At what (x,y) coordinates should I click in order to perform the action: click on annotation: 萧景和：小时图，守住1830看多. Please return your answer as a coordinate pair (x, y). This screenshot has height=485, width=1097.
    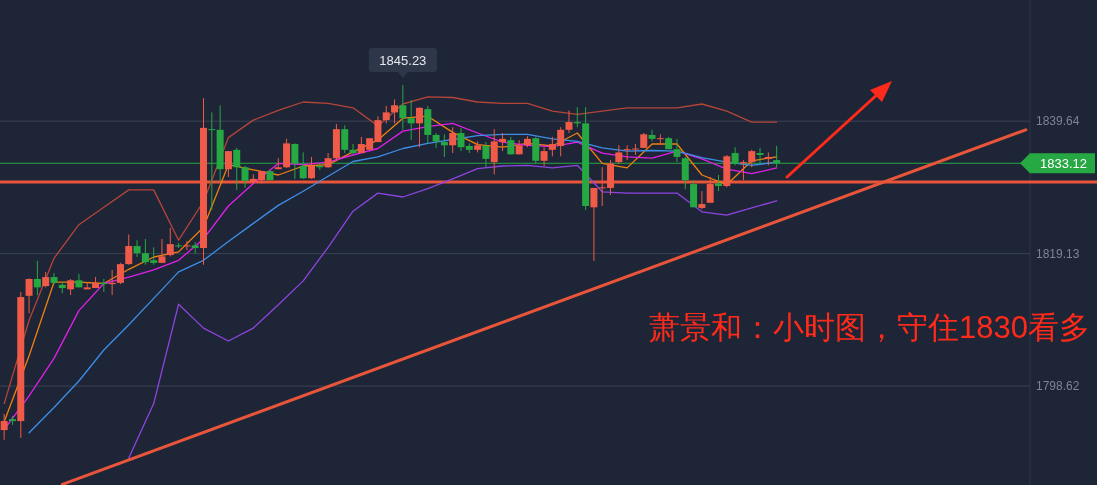
    Looking at the image, I should click on (869, 327).